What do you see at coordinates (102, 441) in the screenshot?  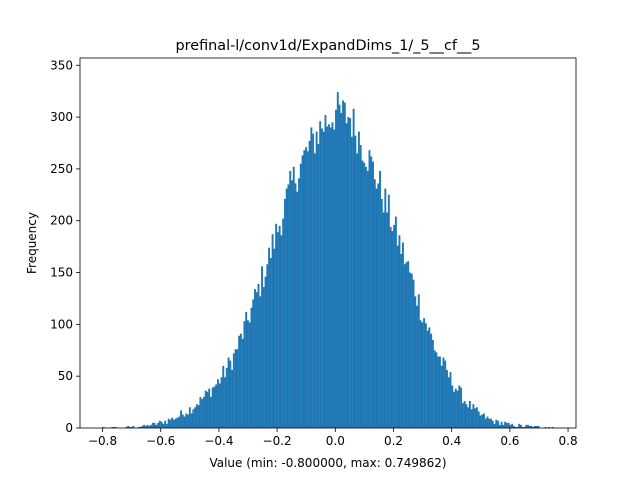 I see `x-tick-label: −0.8` at bounding box center [102, 441].